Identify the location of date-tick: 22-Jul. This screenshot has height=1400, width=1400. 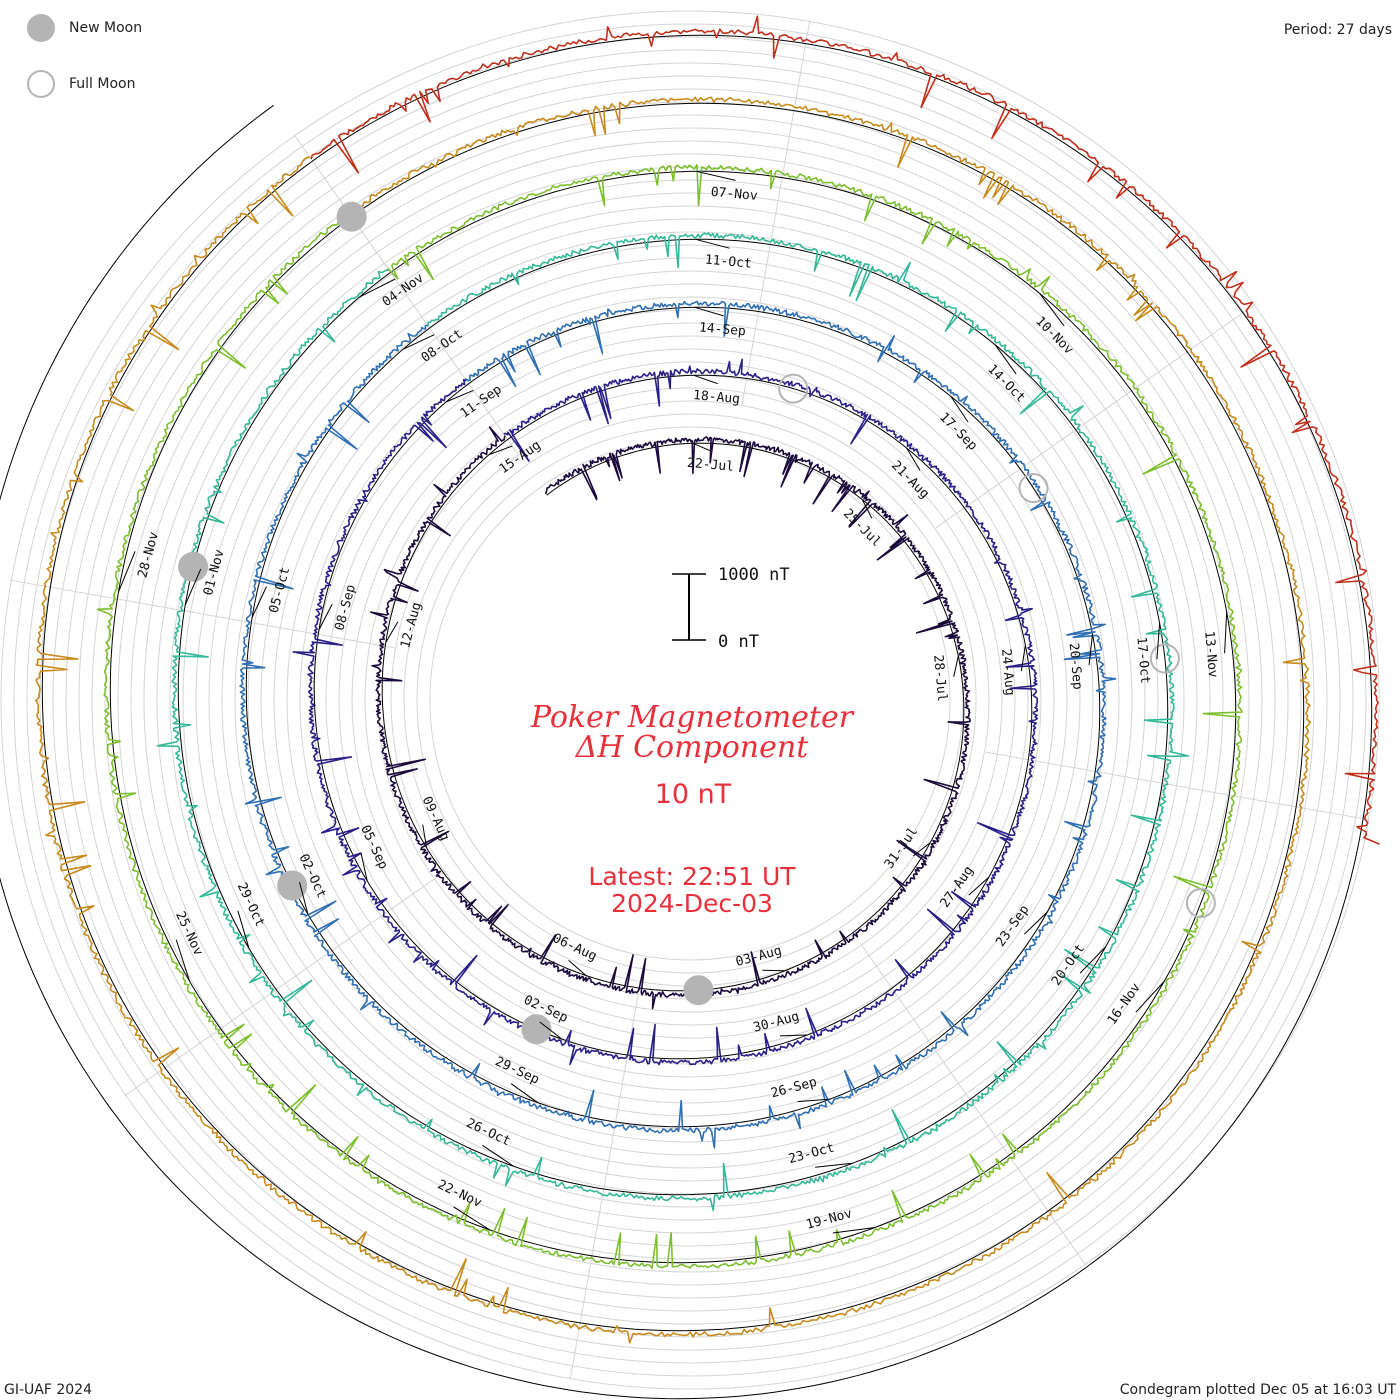
(710, 458).